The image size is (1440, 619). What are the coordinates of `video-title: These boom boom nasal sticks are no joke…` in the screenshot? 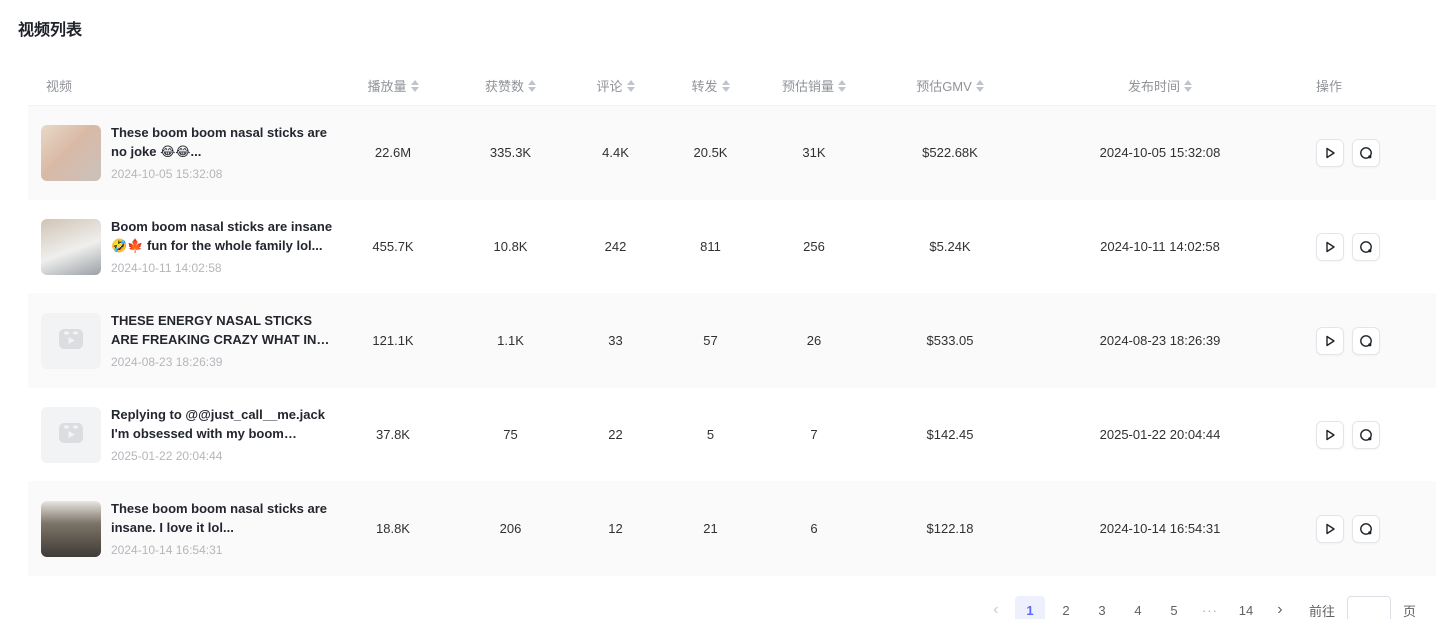 It's located at (219, 142).